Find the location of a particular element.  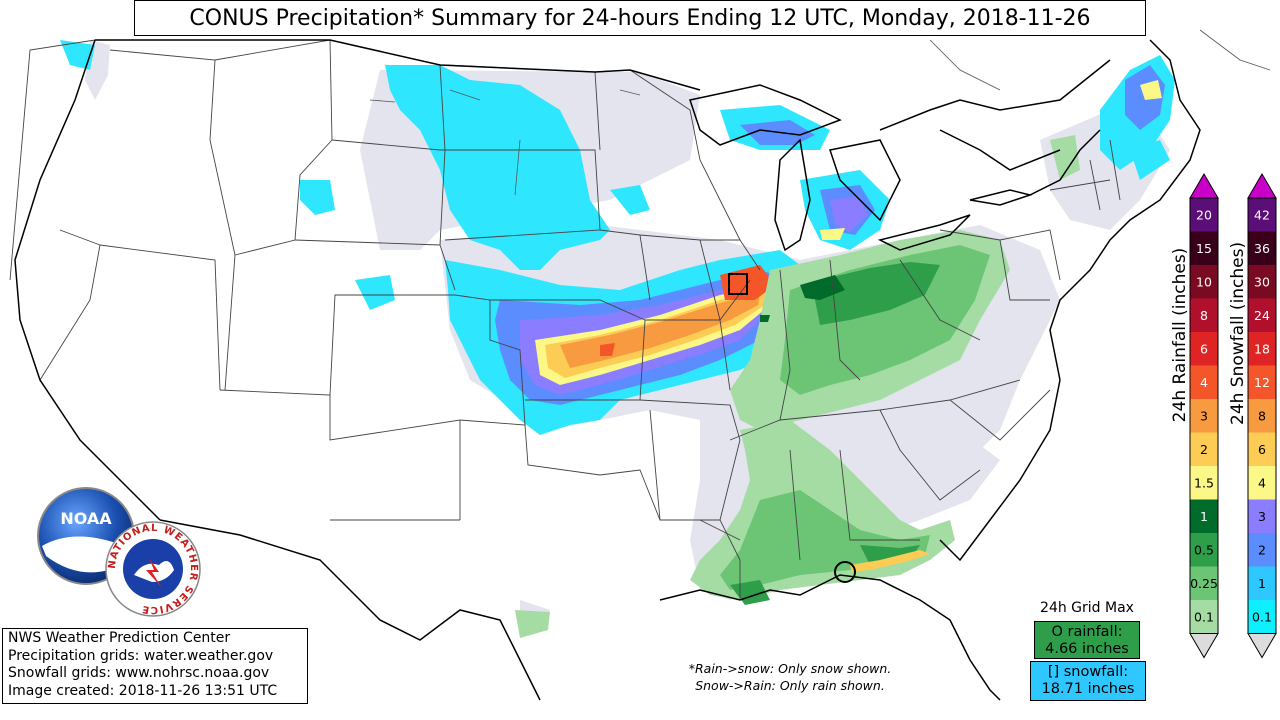

rainfall-level-label: 1 is located at coordinates (1204, 516).